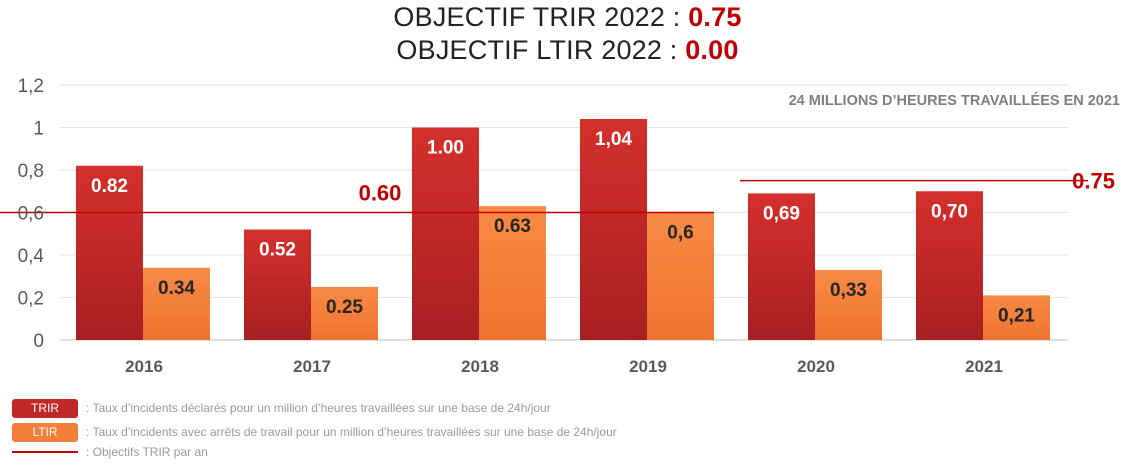 This screenshot has width=1135, height=473. Describe the element at coordinates (816, 366) in the screenshot. I see `x-tick-label: 2020` at that location.